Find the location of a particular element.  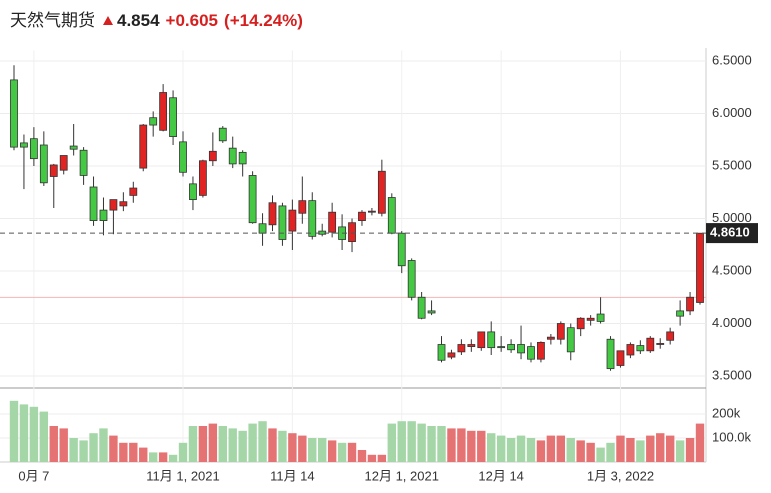

change: +0.605 is located at coordinates (192, 20).